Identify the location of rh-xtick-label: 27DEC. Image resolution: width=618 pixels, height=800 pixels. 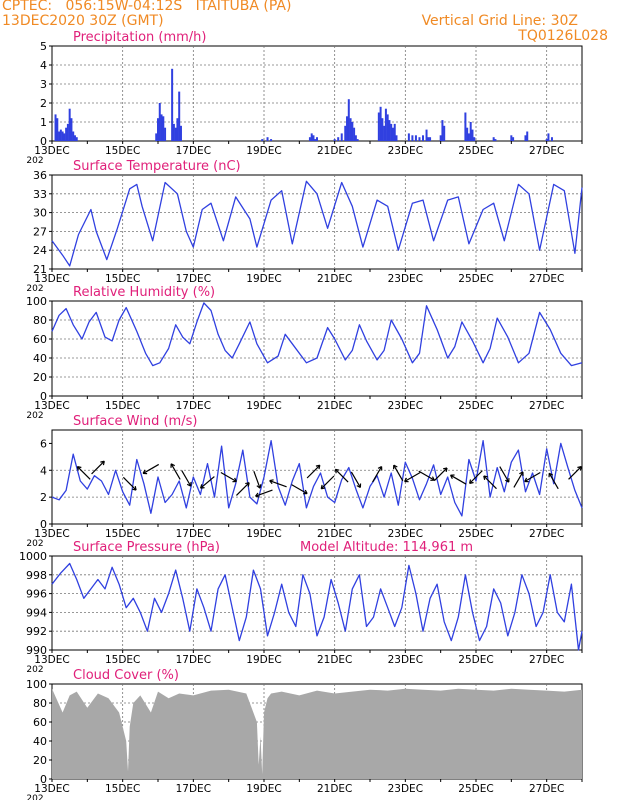
(546, 406).